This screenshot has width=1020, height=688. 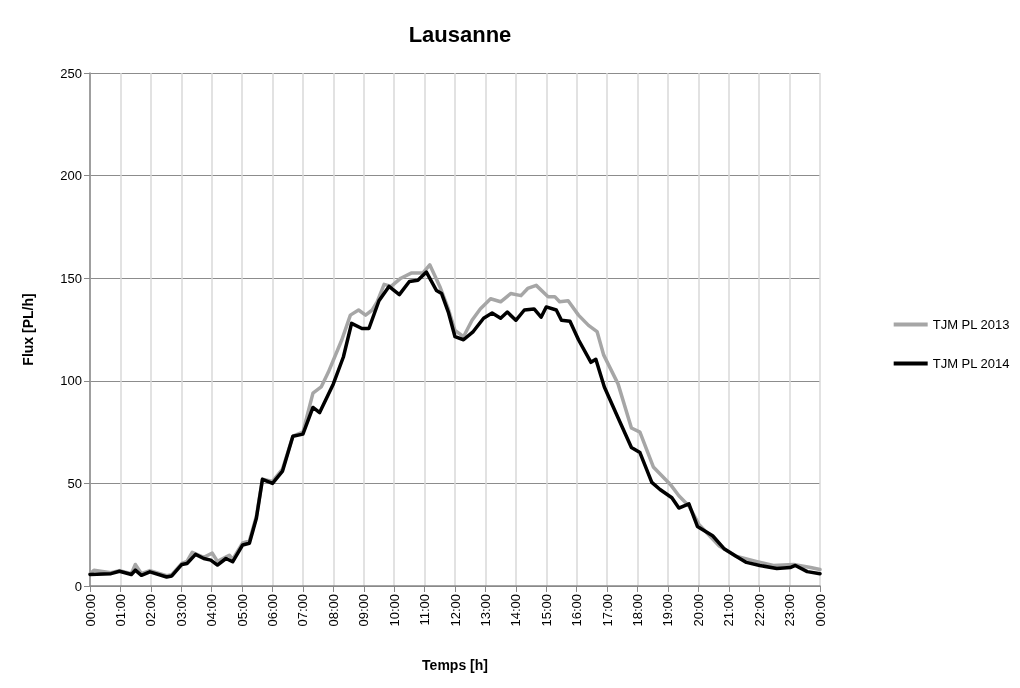 I want to click on chart-title: Lausanne, so click(x=460, y=34).